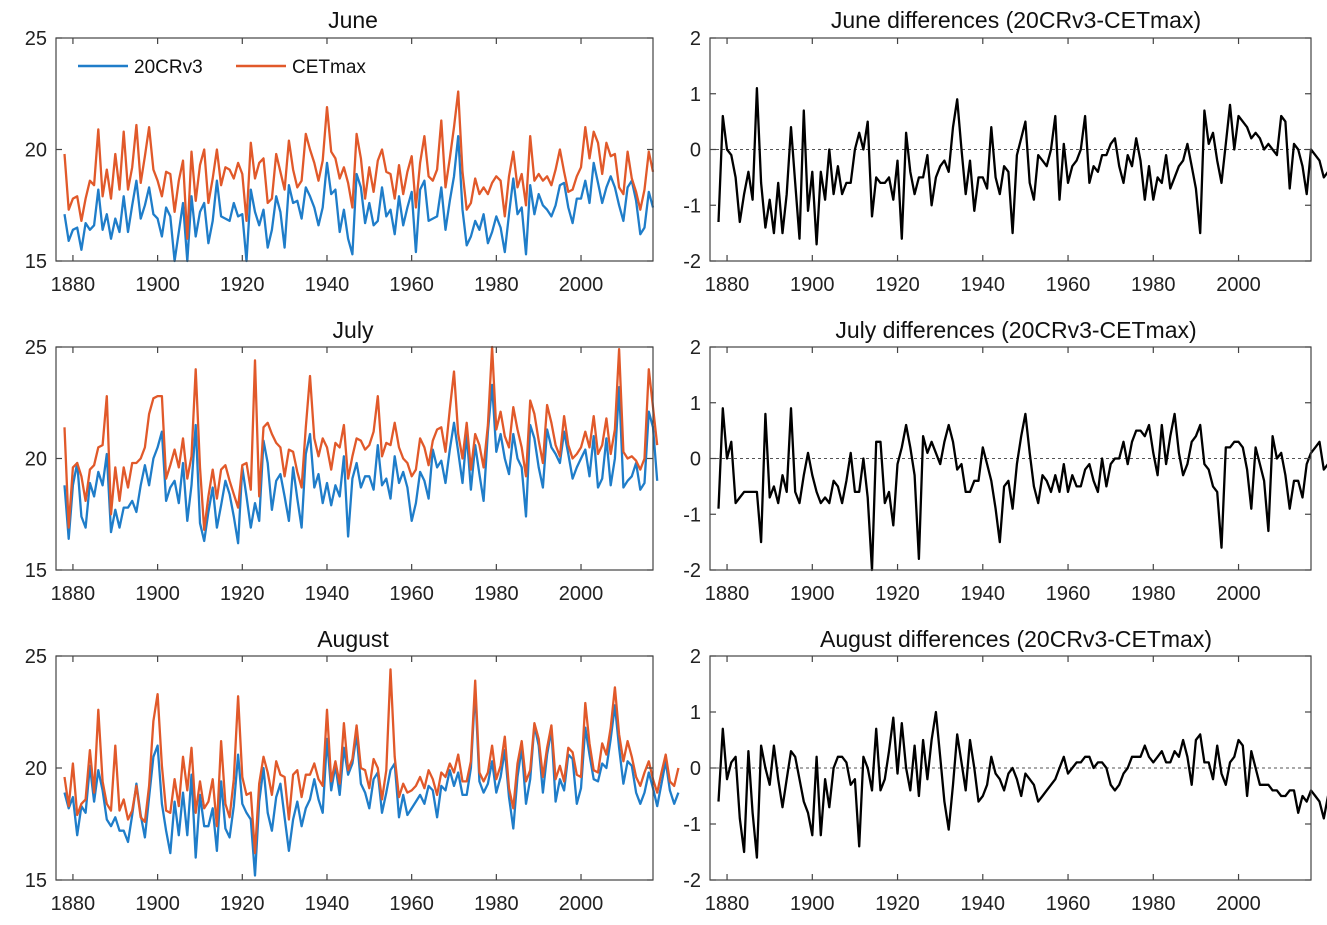  What do you see at coordinates (1015, 330) in the screenshot?
I see `panel-title: July differences (20CRv3-CETmax)` at bounding box center [1015, 330].